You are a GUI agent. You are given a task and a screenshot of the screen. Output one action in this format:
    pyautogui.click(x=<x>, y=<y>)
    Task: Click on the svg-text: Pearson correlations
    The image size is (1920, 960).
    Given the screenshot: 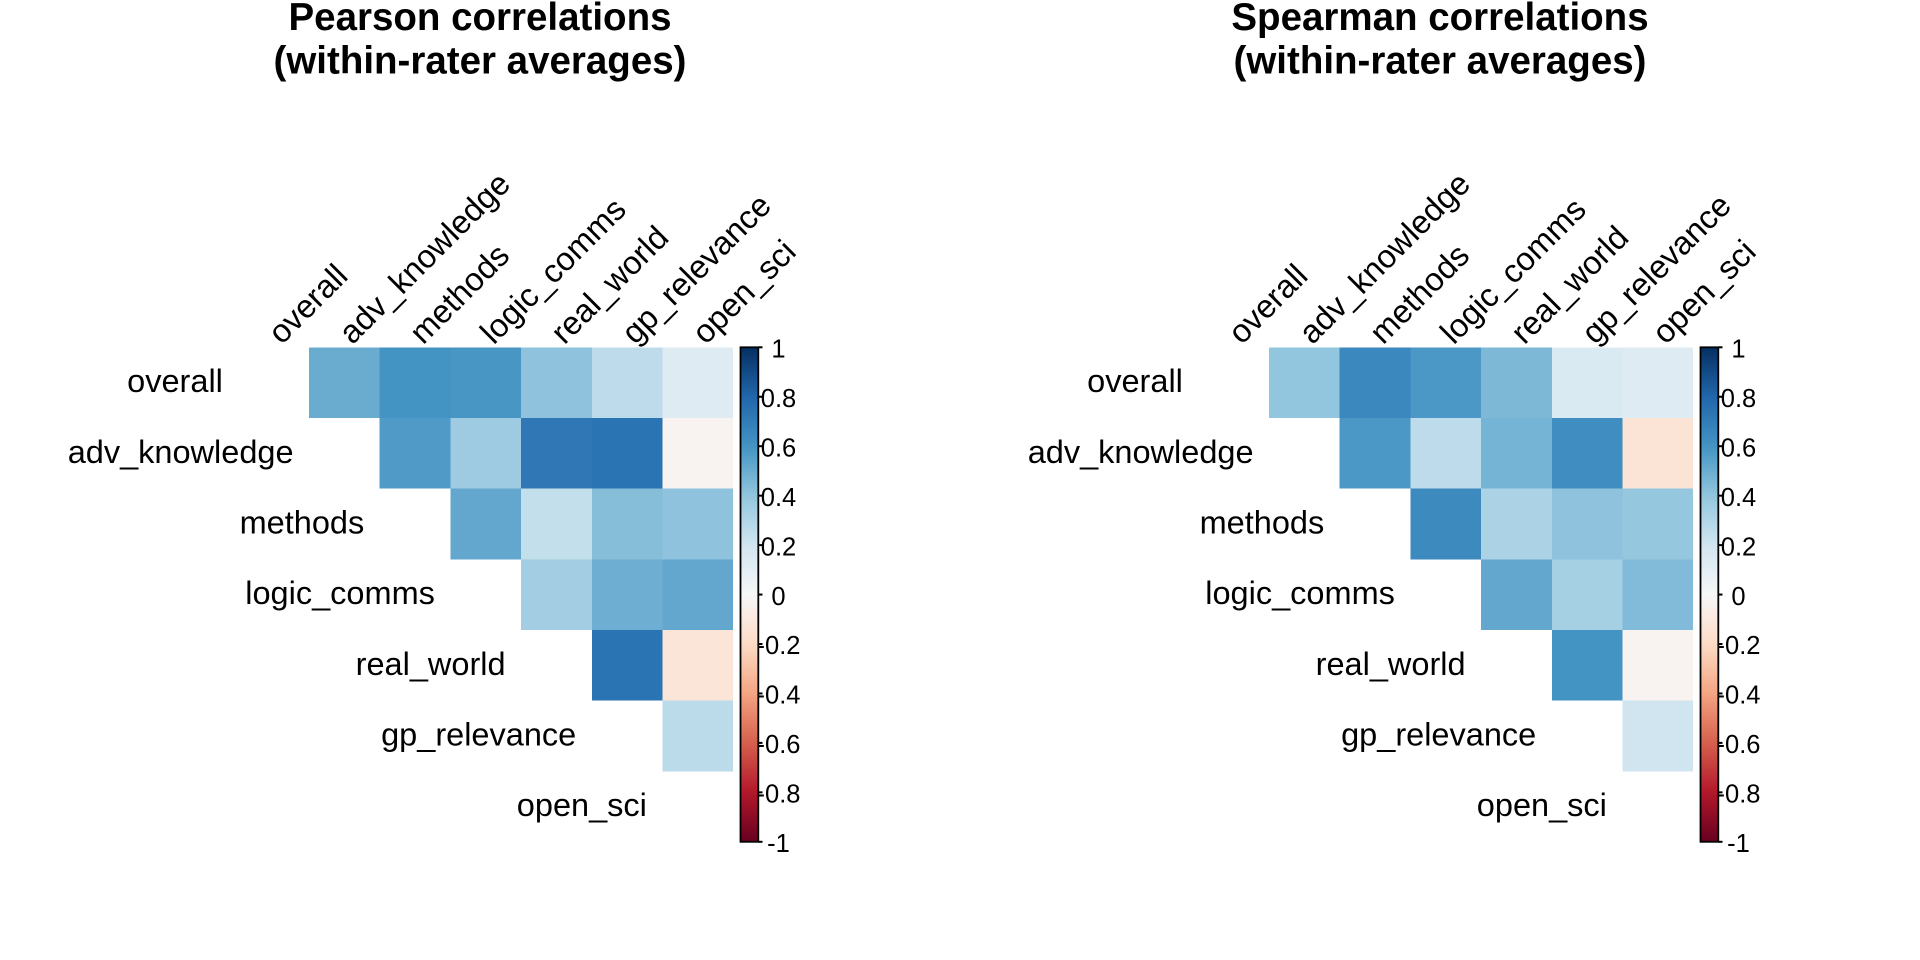 What is the action you would take?
    pyautogui.click(x=479, y=19)
    